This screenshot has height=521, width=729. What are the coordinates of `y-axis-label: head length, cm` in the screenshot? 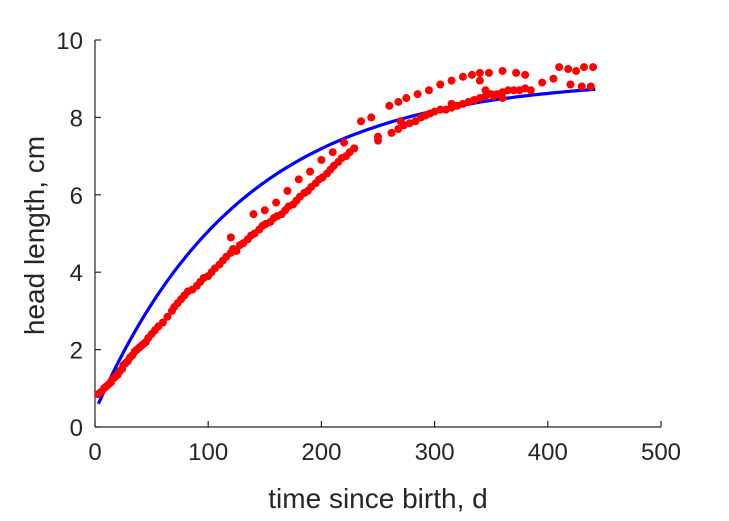 It's located at (34, 235).